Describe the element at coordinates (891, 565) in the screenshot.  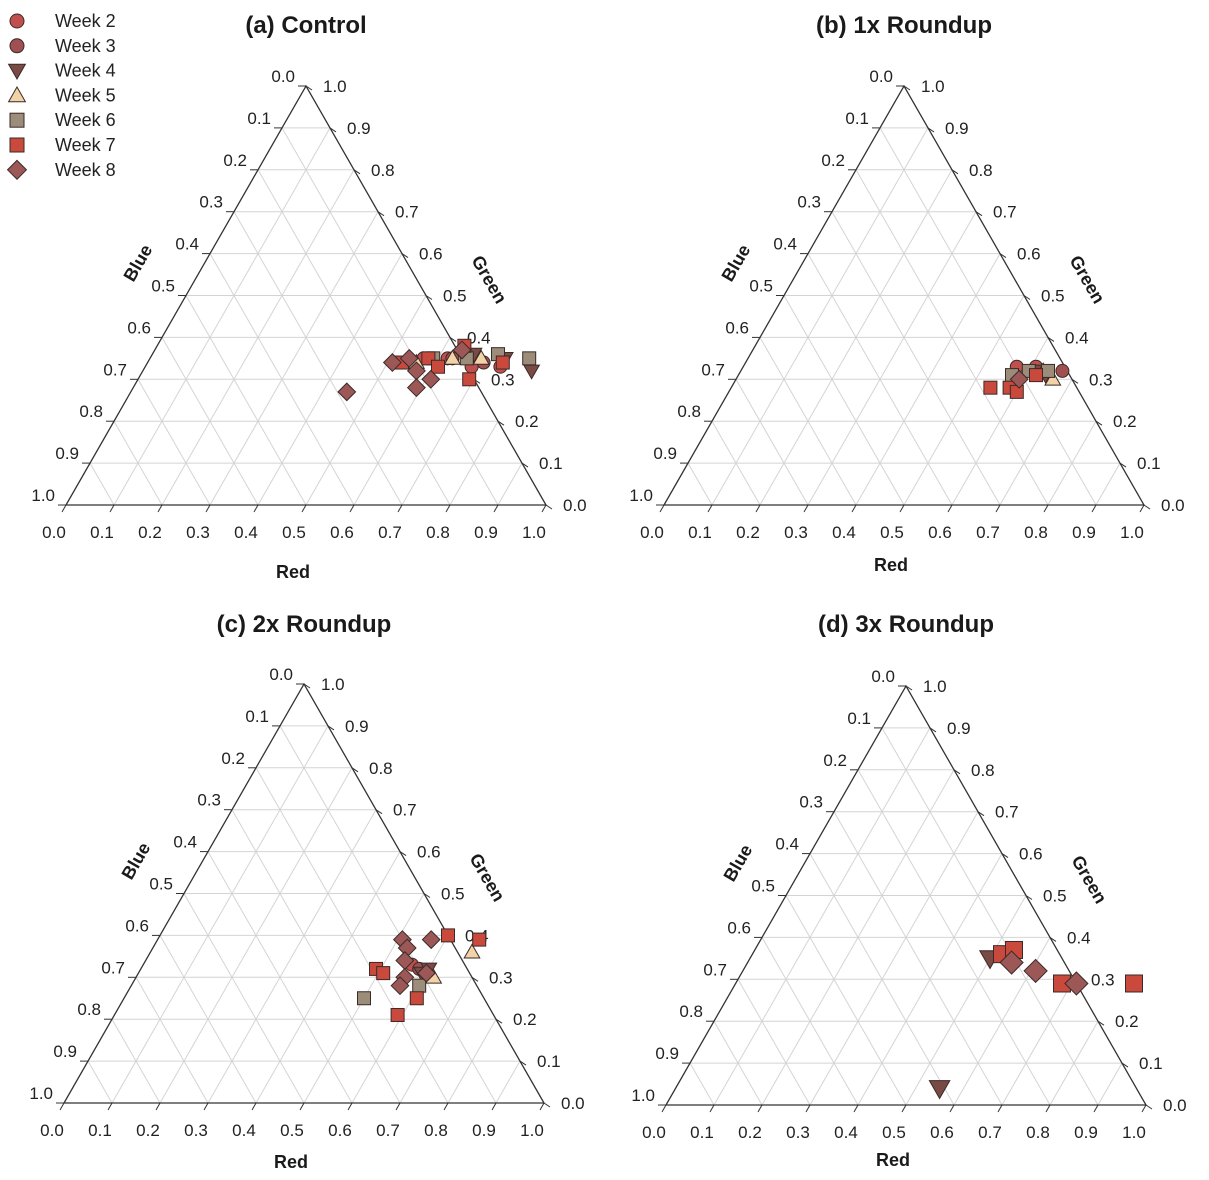
I see `red-axis-label: Red` at that location.